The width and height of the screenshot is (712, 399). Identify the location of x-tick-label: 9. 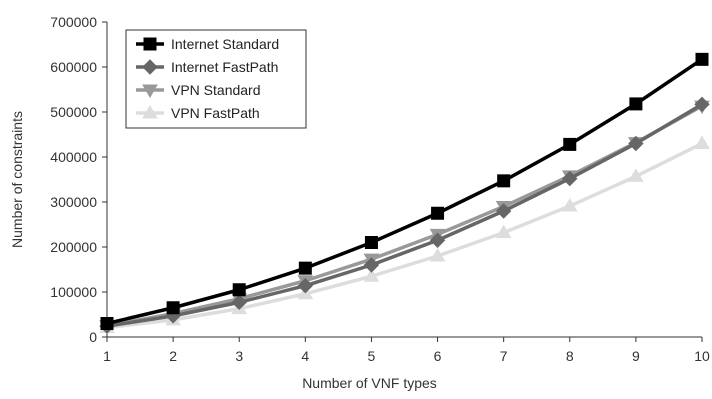
(636, 356).